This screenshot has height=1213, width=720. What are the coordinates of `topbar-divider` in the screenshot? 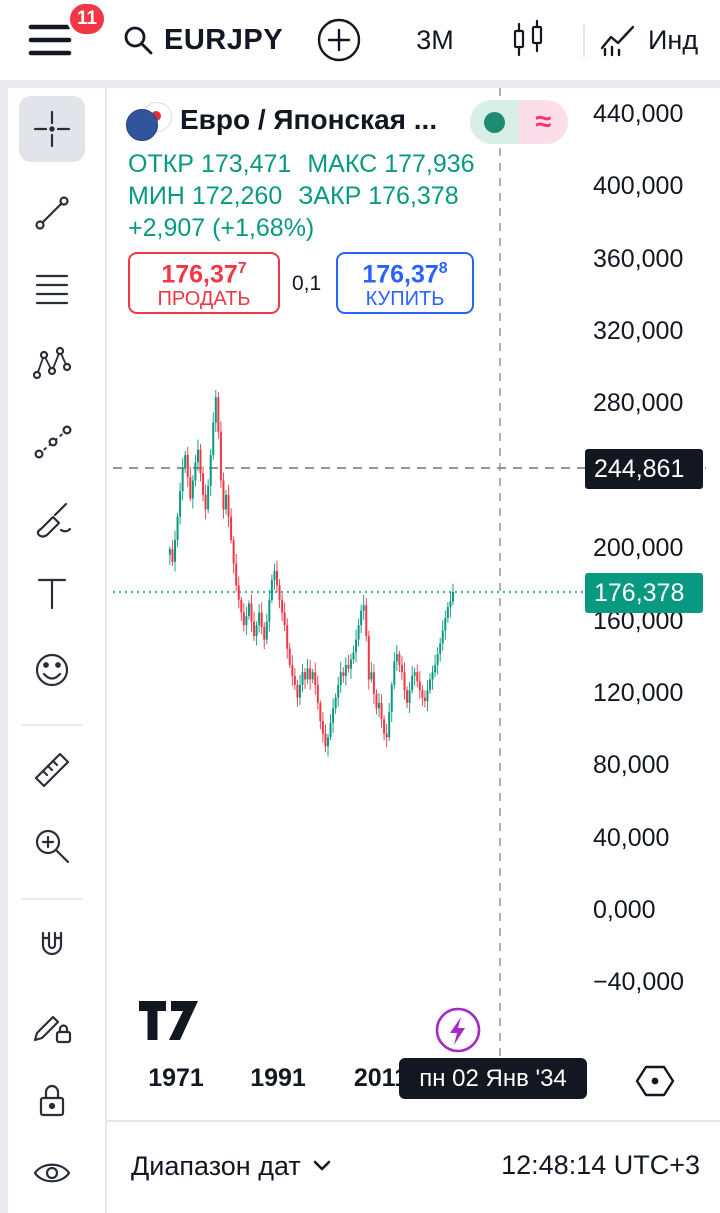 It's located at (584, 41).